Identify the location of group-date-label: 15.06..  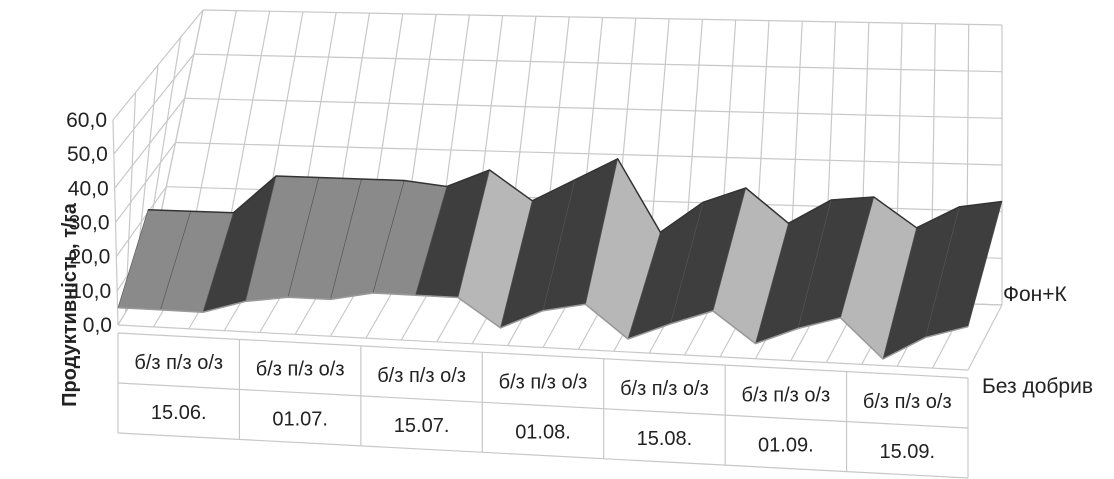
(179, 413).